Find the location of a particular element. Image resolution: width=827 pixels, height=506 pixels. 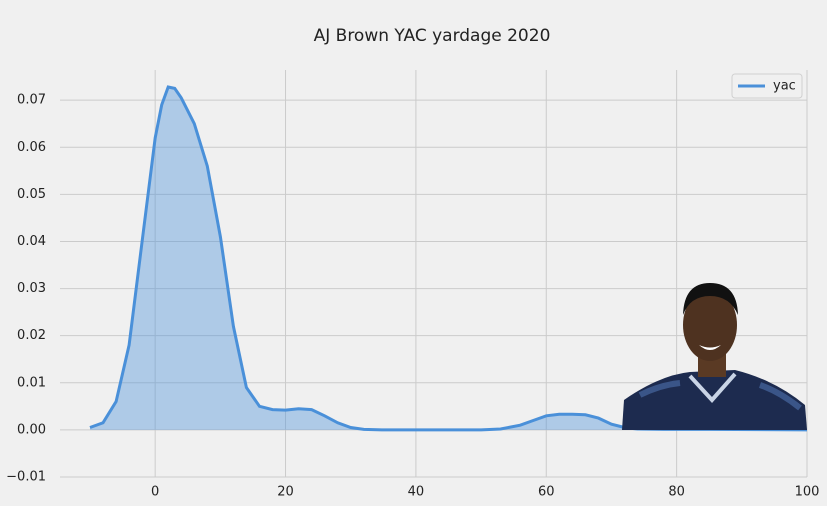

x-tick-label: 100 is located at coordinates (807, 492).